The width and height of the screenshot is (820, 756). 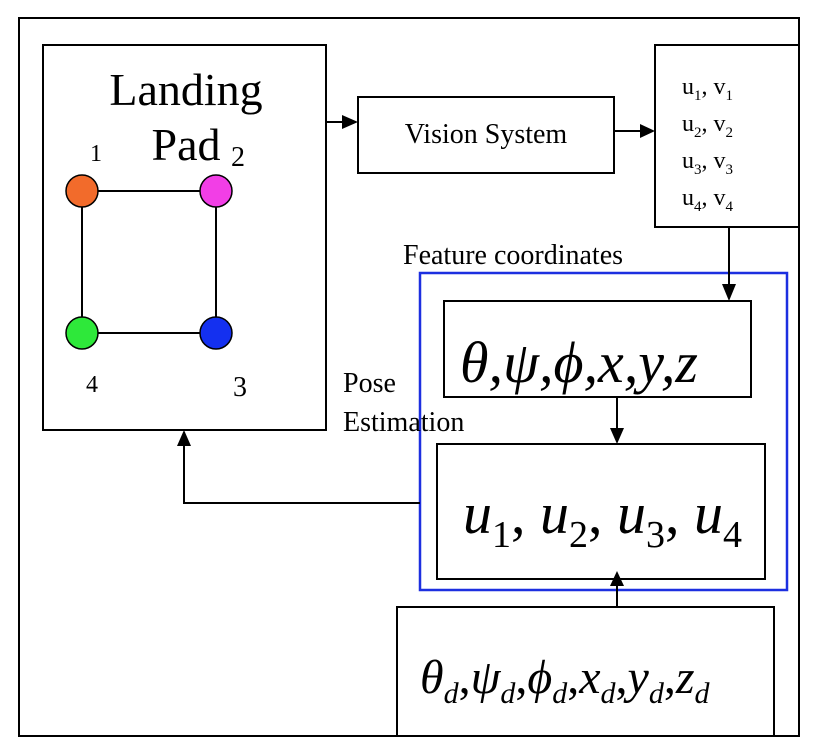 What do you see at coordinates (403, 422) in the screenshot?
I see `pose-estimation-label-line2: Estimation` at bounding box center [403, 422].